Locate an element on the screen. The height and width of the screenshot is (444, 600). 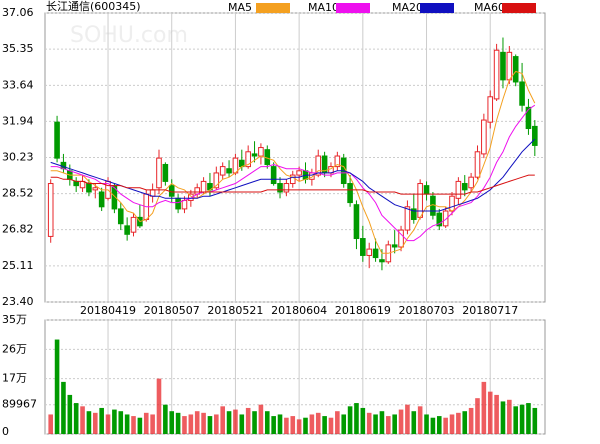
watermark: SOHU.com is located at coordinates (129, 35).